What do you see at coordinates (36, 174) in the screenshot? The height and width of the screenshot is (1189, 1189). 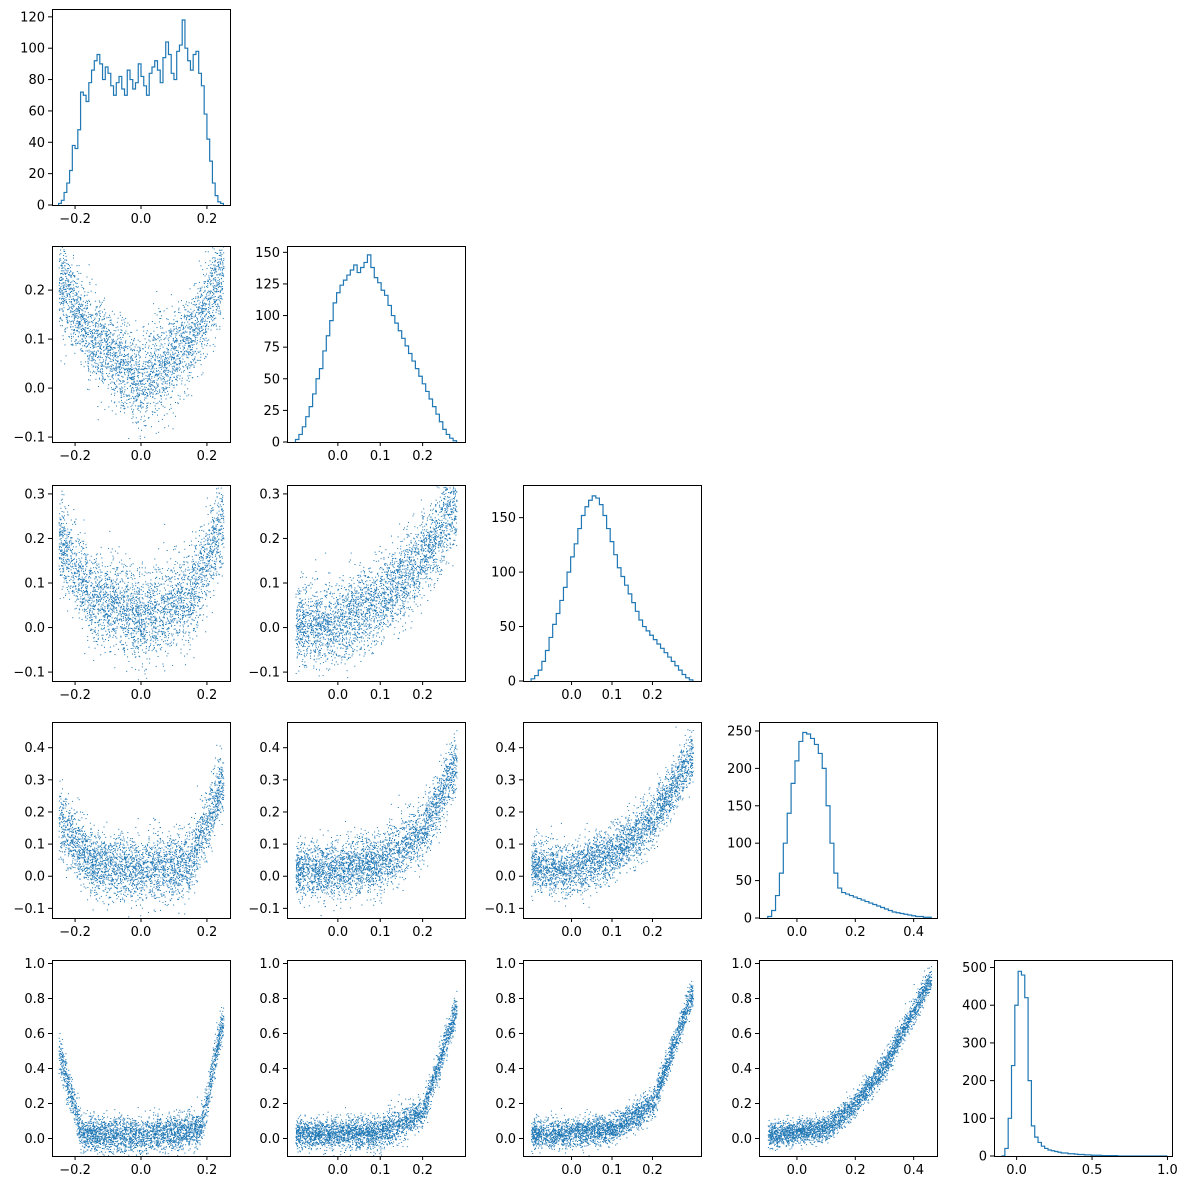 I see `y-tick-label: 20` at bounding box center [36, 174].